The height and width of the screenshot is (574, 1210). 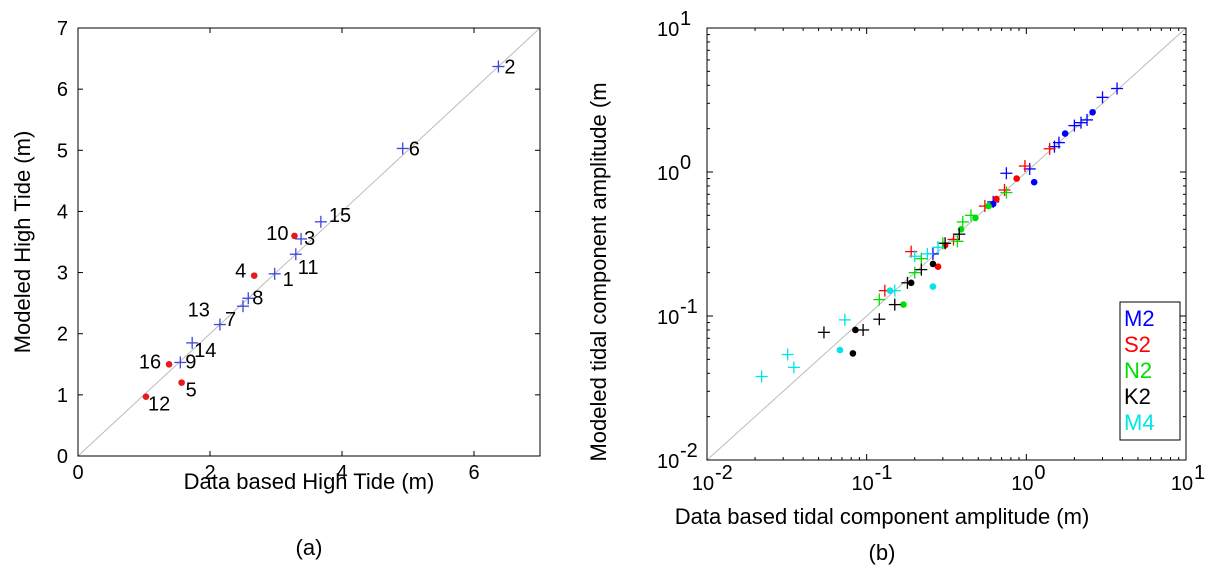 I want to click on x-tick-label: 0, so click(x=77, y=473).